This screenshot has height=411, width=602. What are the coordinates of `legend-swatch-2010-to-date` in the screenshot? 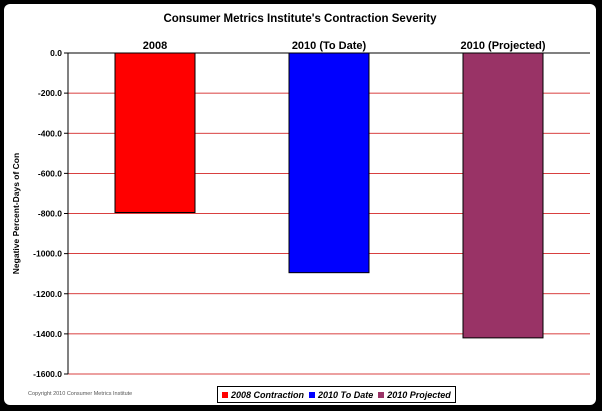 It's located at (312, 394).